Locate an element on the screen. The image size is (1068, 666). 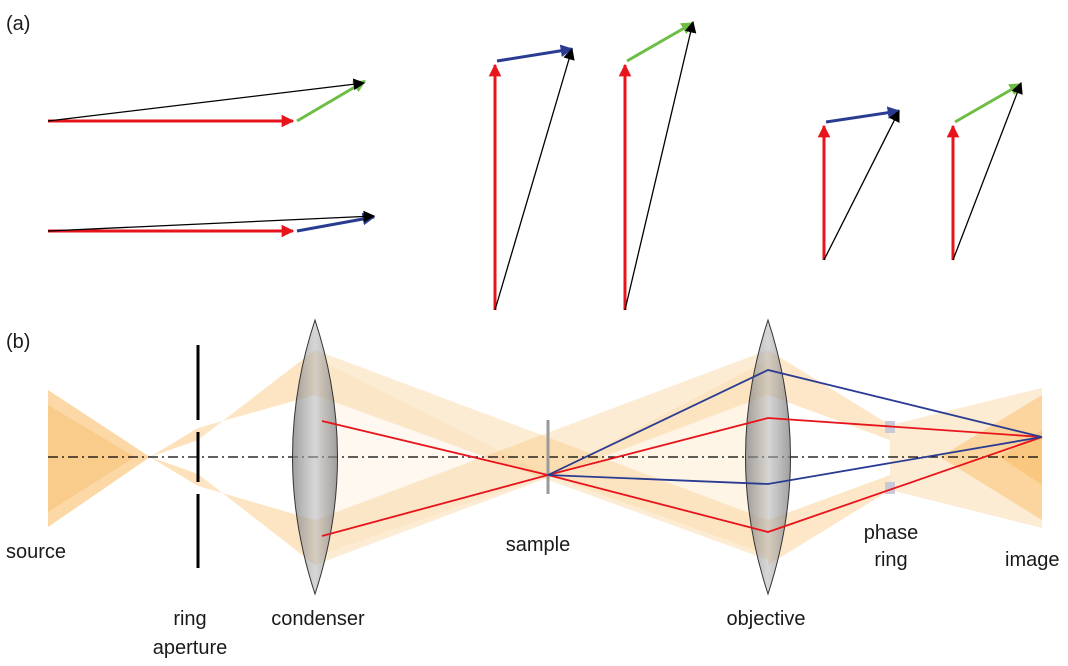
label-aperture: aperture is located at coordinates (190, 648).